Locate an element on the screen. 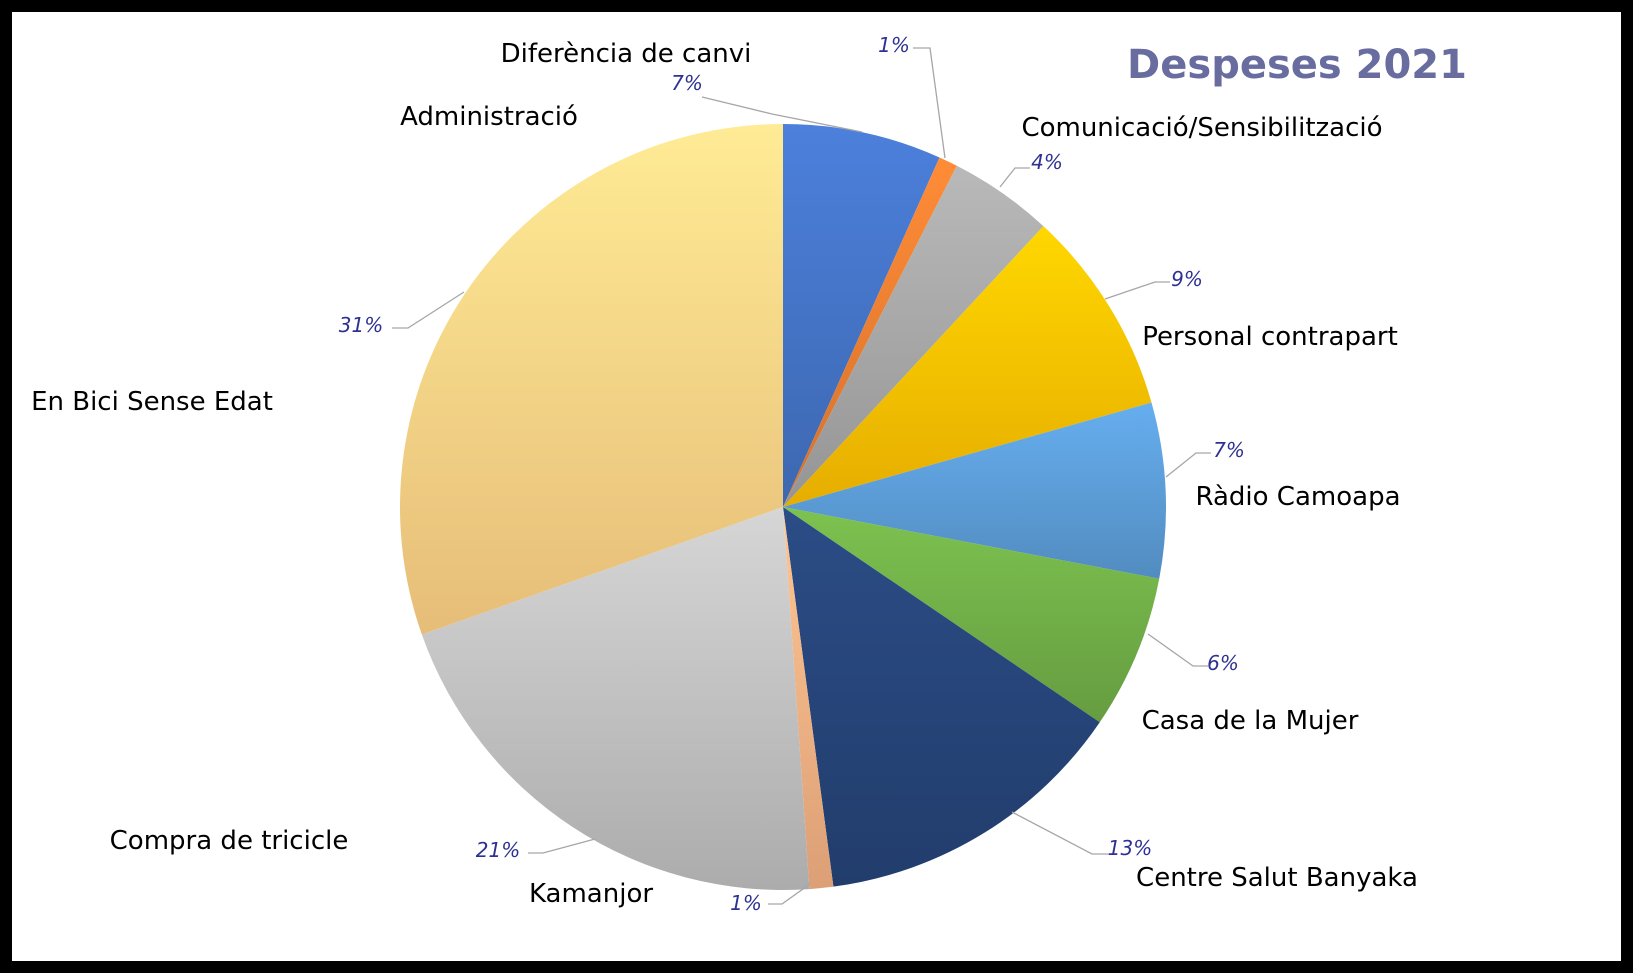 The width and height of the screenshot is (1633, 973). pie-slice-administracio is located at coordinates (861, 315).